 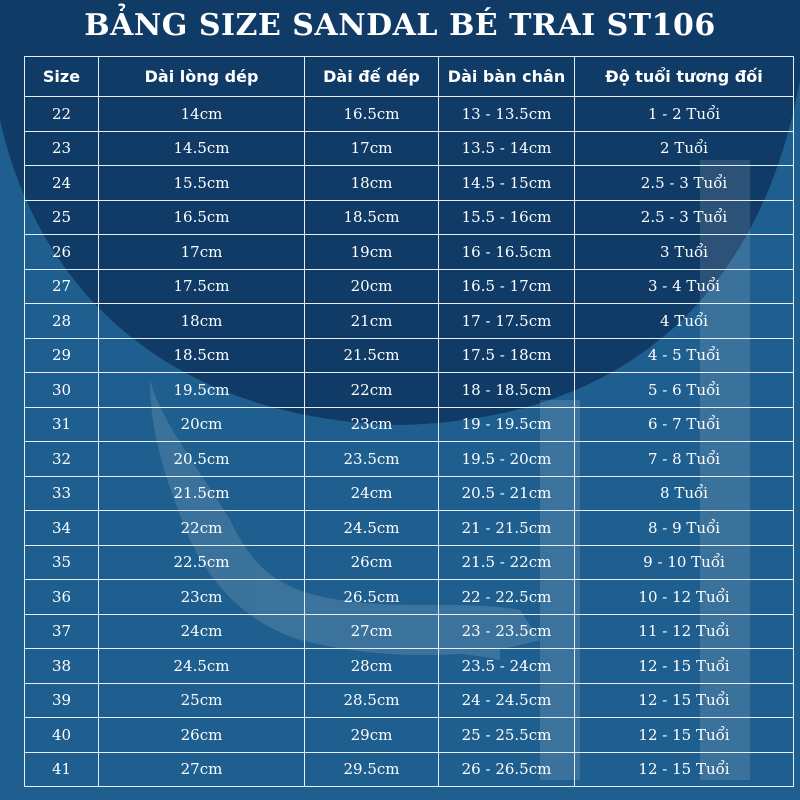 I want to click on cell-insole-length: 15.5cm, so click(x=201, y=183).